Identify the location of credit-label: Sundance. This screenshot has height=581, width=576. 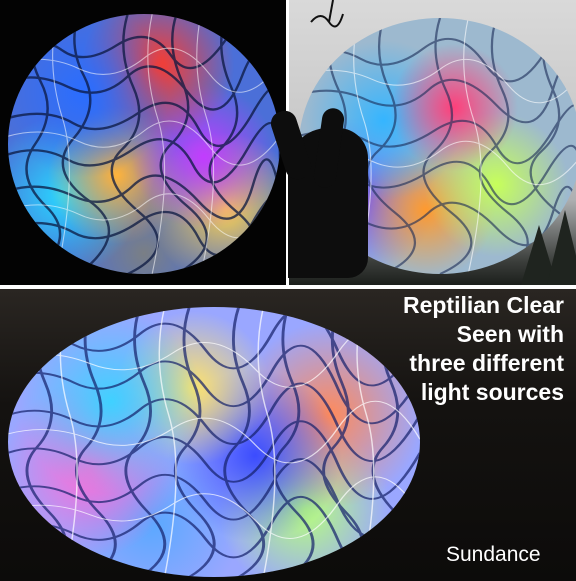
(493, 554).